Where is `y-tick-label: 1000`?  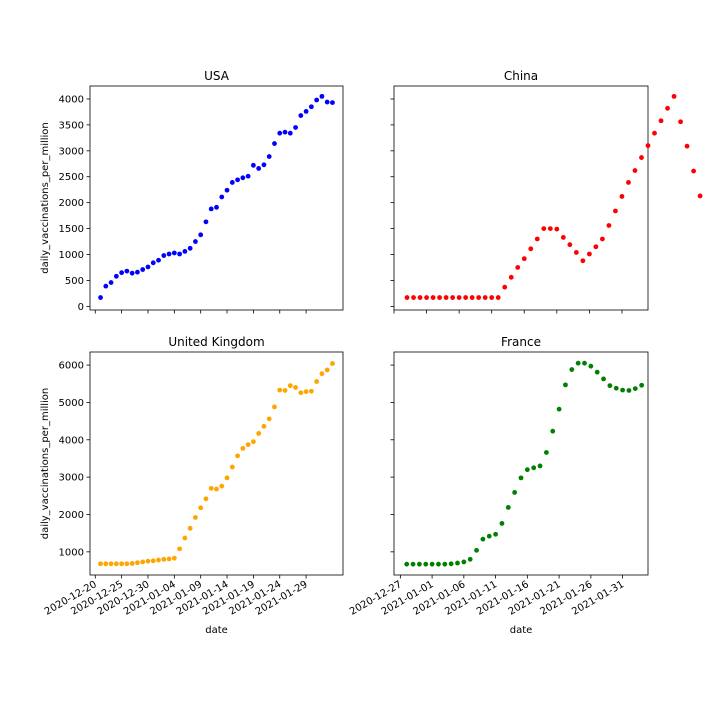
y-tick-label: 1000 is located at coordinates (71, 255).